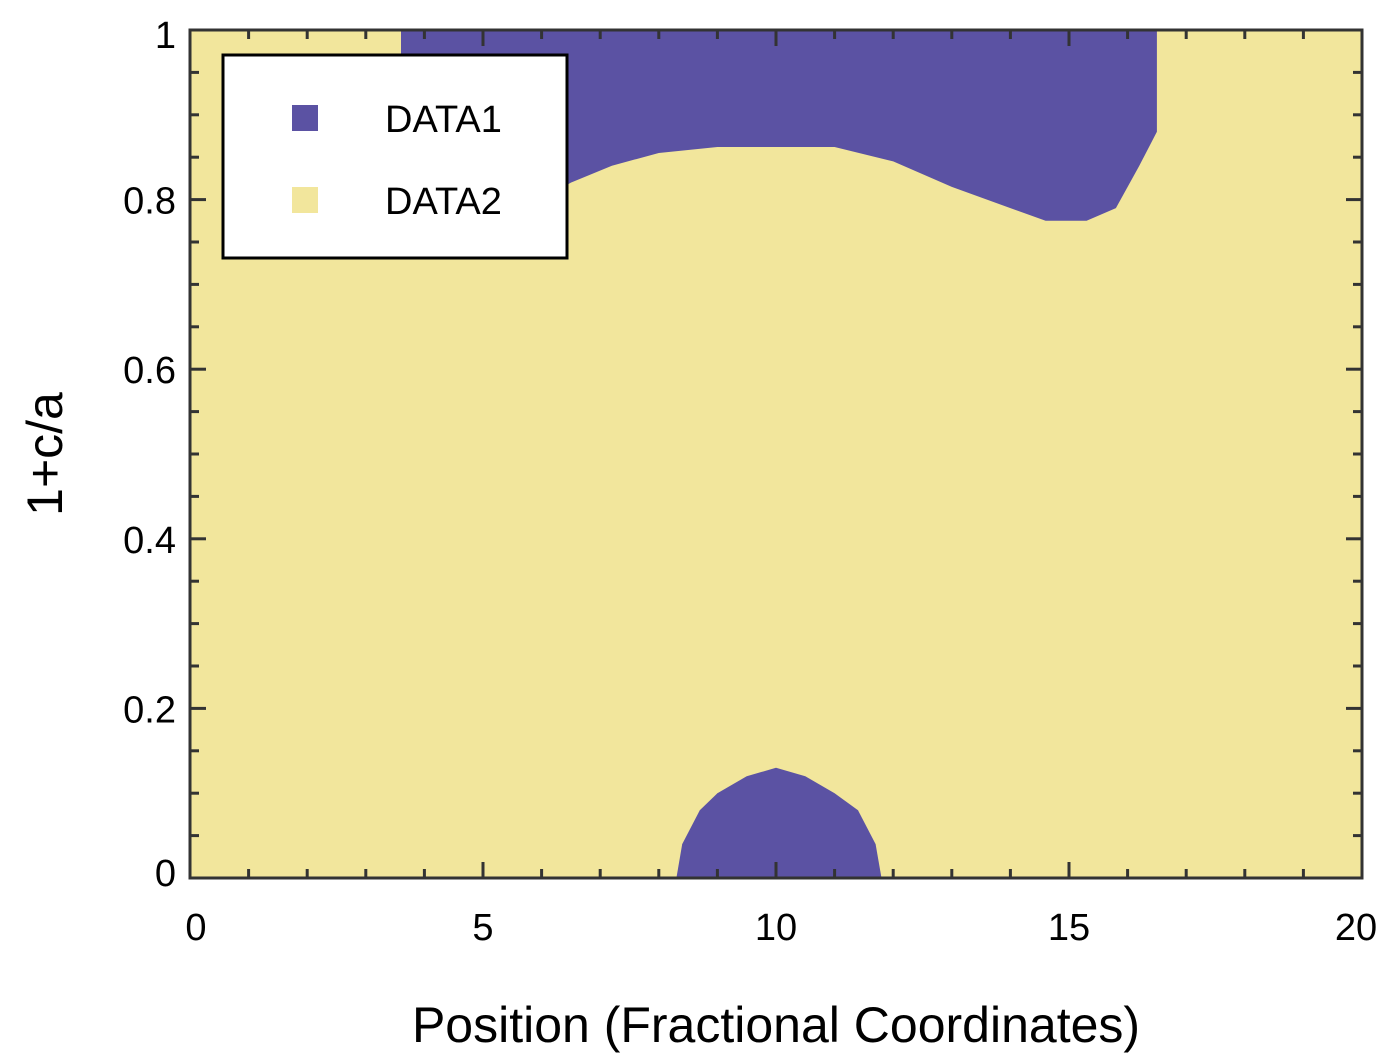  Describe the element at coordinates (45, 454) in the screenshot. I see `y-axis-title: 1+c/a` at that location.